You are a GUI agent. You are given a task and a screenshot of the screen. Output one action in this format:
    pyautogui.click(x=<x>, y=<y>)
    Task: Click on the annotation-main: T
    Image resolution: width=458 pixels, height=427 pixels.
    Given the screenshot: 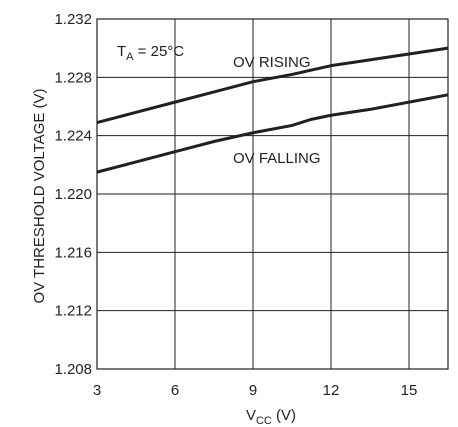 What is the action you would take?
    pyautogui.click(x=121, y=51)
    